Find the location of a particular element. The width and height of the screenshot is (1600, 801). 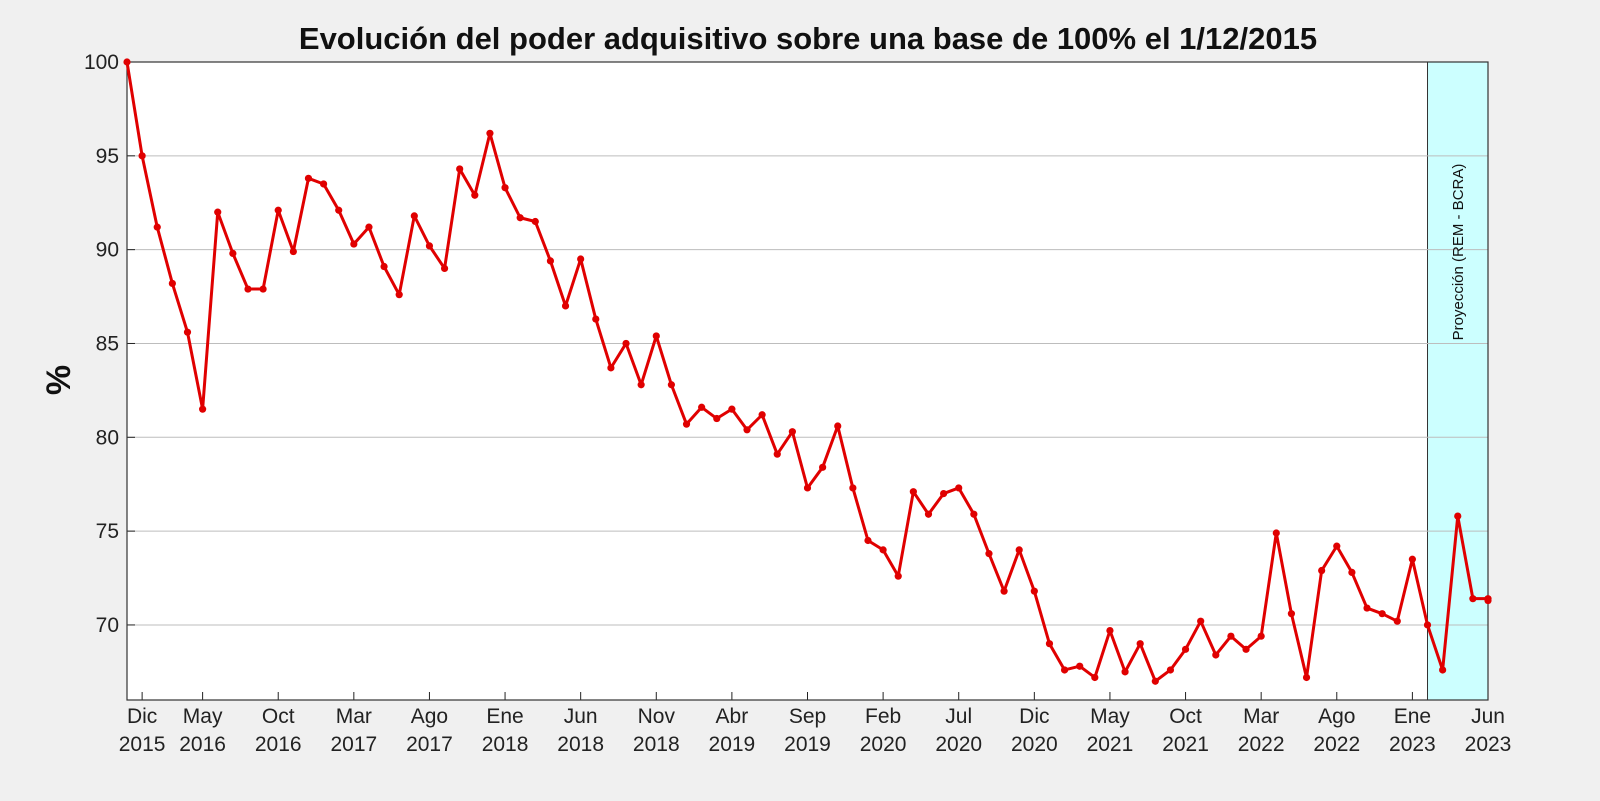

projection-band is located at coordinates (1458, 381).